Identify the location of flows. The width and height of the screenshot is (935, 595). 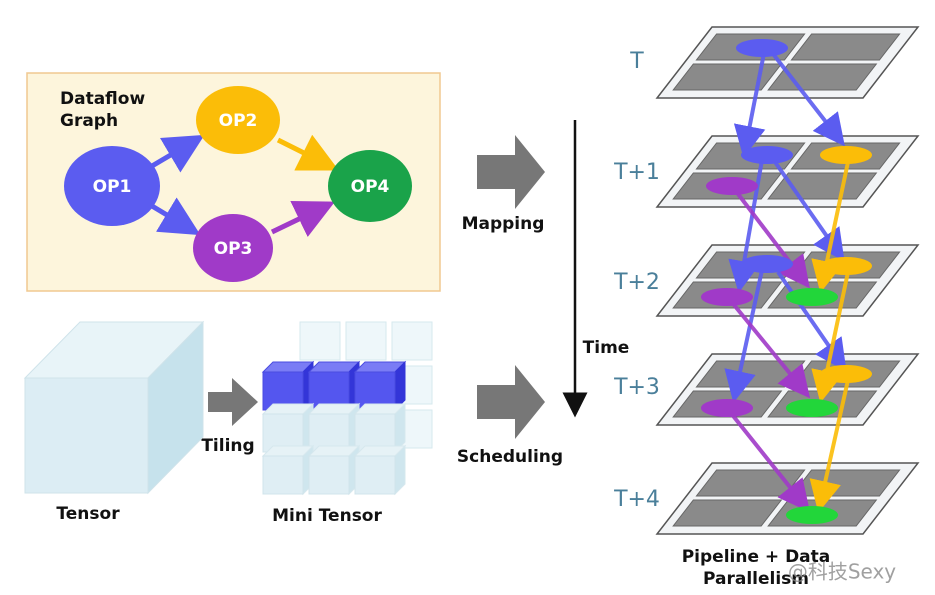
(786, 281).